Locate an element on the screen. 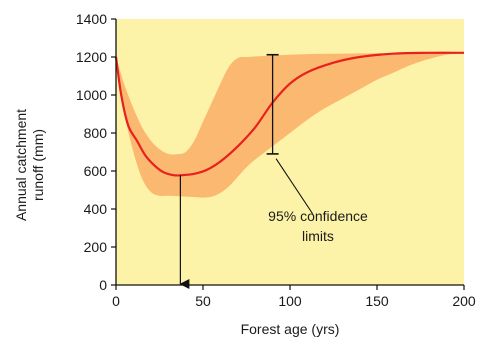 This screenshot has height=346, width=480. ci-label-line1: 95% confidence is located at coordinates (318, 216).